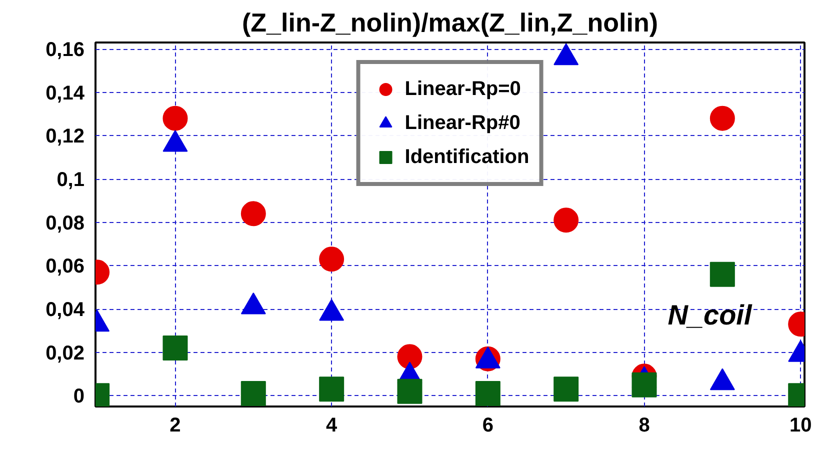  What do you see at coordinates (644, 425) in the screenshot?
I see `x-tick-label: 8` at bounding box center [644, 425].